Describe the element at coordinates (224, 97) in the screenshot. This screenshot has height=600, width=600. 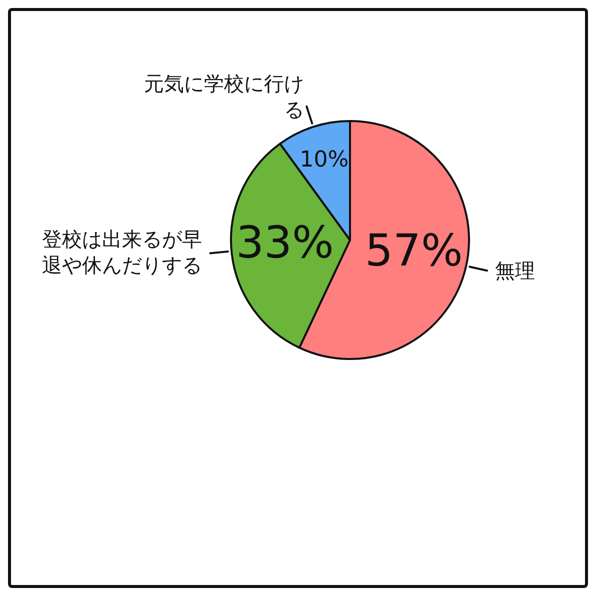
I see `slice-label: 元気に学校に行ける` at that location.